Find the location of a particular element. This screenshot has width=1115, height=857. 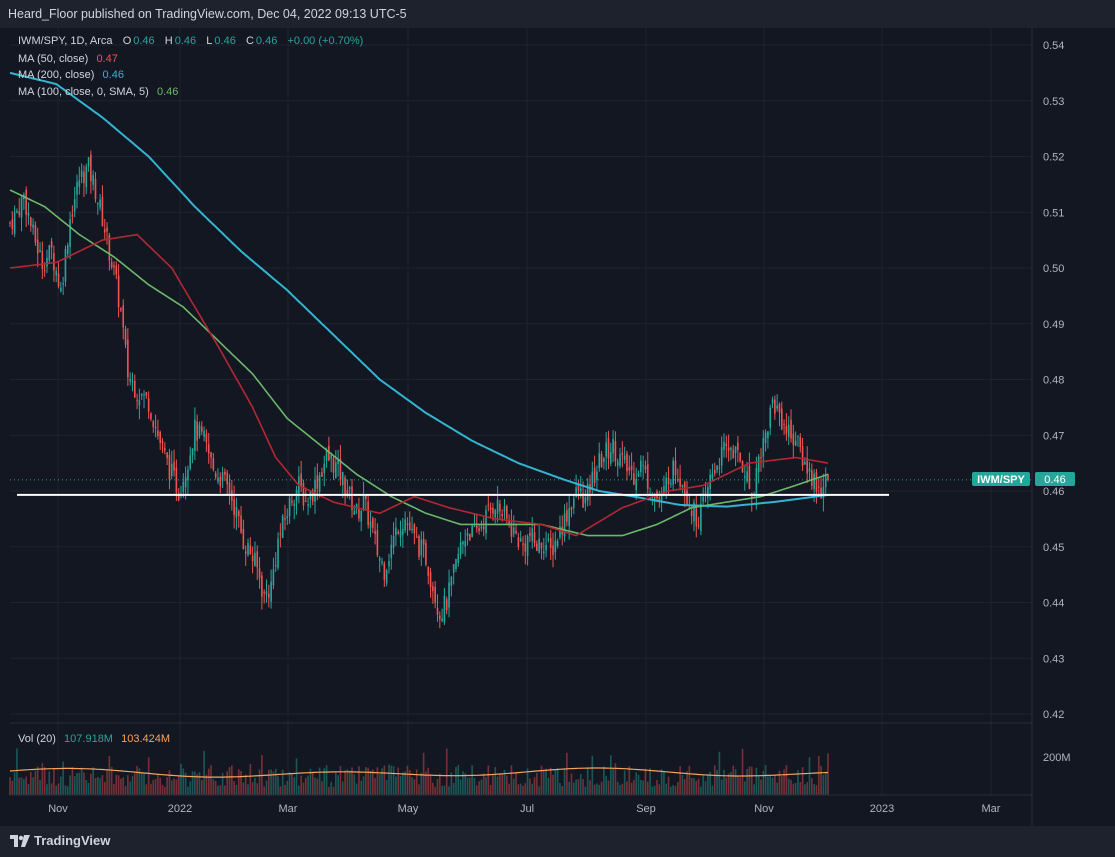

price-tick-label: 0.43 is located at coordinates (1053, 659).